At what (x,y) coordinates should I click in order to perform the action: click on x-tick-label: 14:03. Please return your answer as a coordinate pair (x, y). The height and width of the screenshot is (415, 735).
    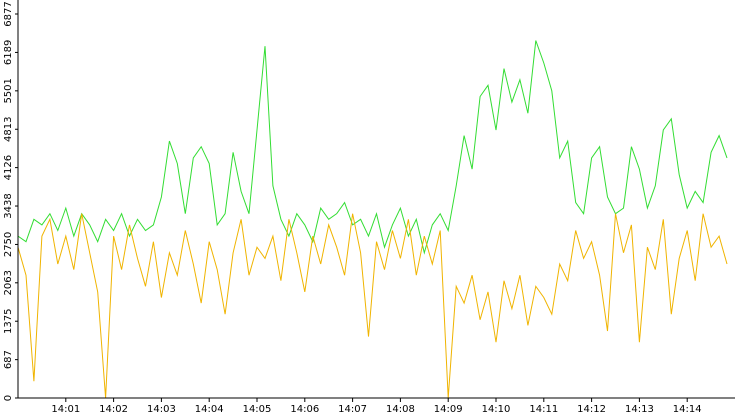
    Looking at the image, I should click on (161, 409).